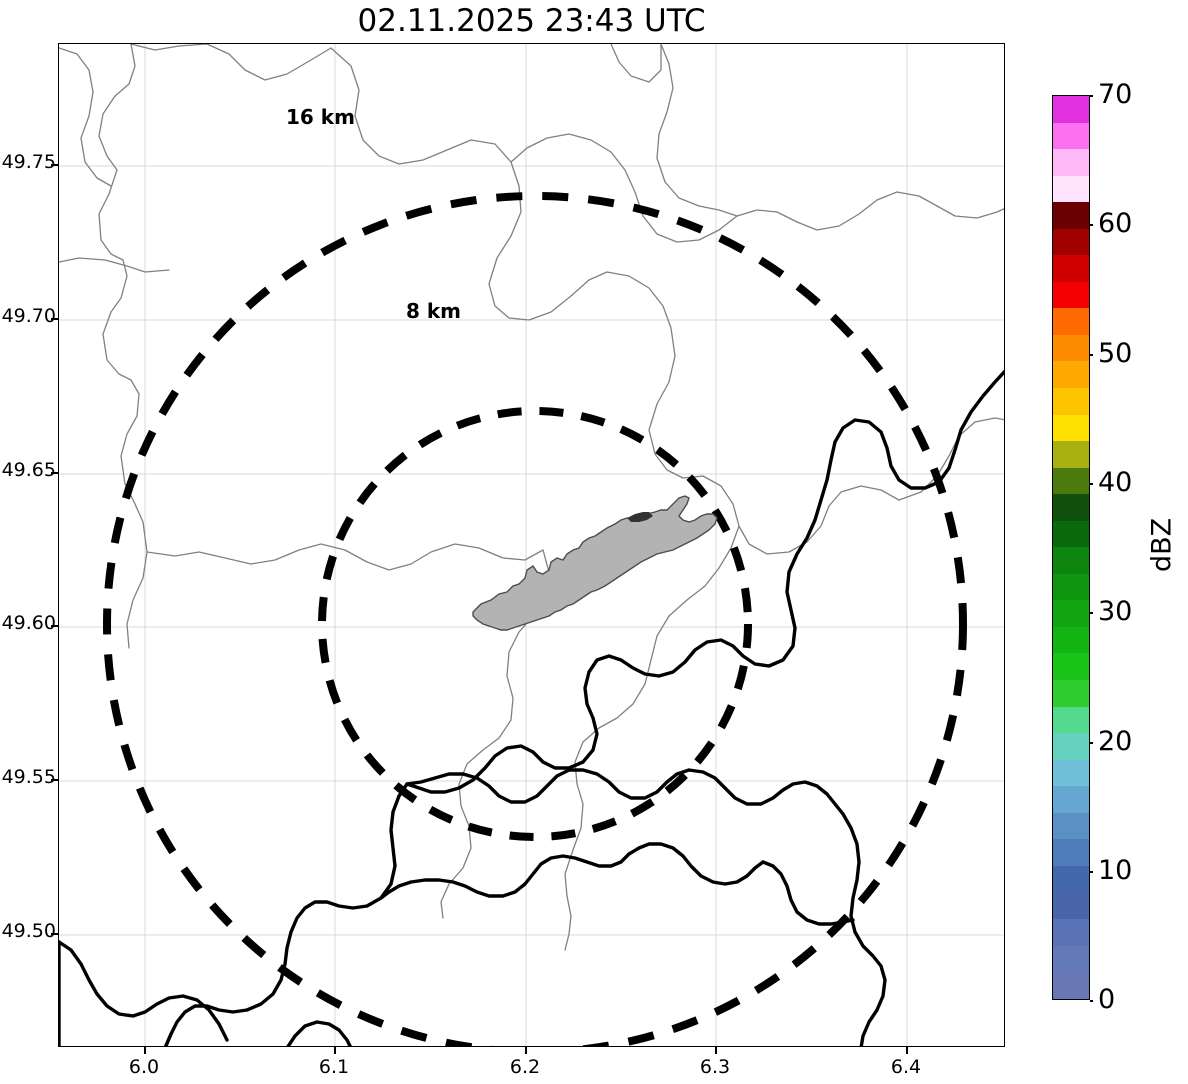 Image resolution: width=1188 pixels, height=1084 pixels. What do you see at coordinates (28, 623) in the screenshot?
I see `y-tick-label: 49.60` at bounding box center [28, 623].